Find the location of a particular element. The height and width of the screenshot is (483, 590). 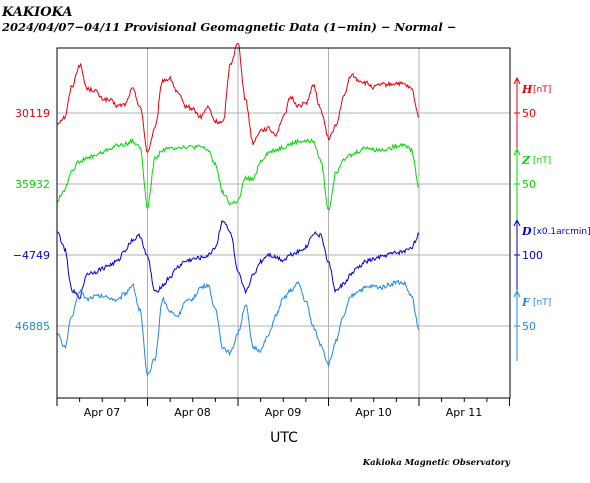

baseline-label-h: 30119 is located at coordinates (32, 113).